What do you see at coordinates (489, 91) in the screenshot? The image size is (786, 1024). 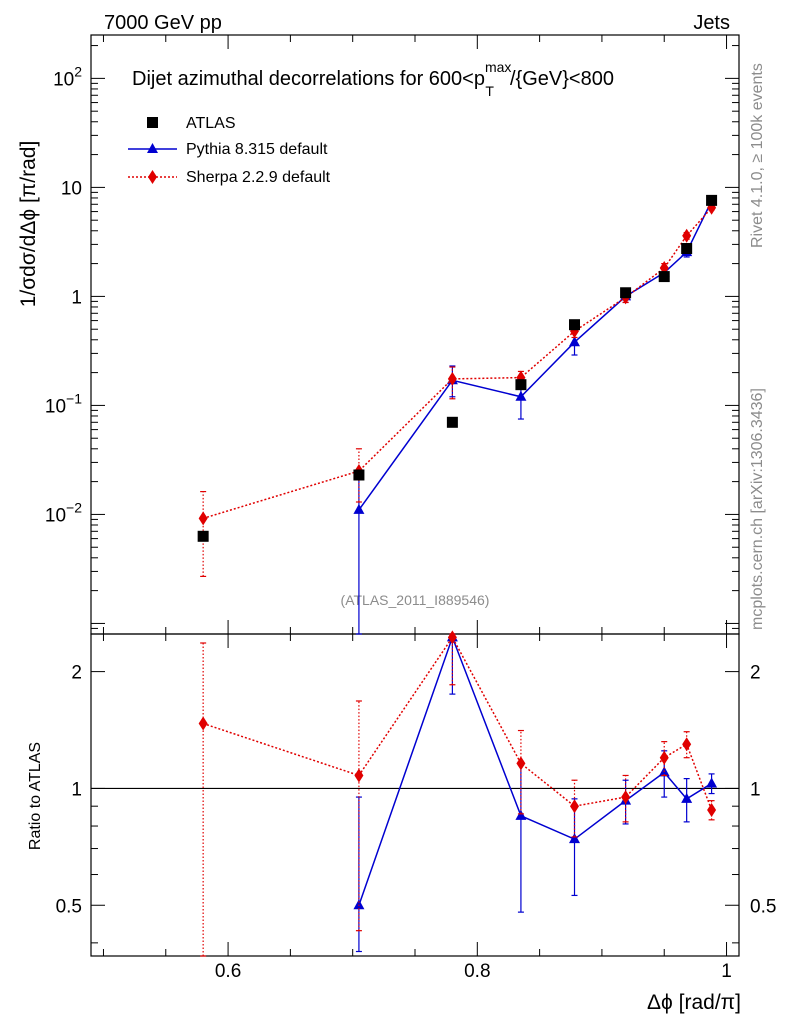 I see `title-subscript: T` at bounding box center [489, 91].